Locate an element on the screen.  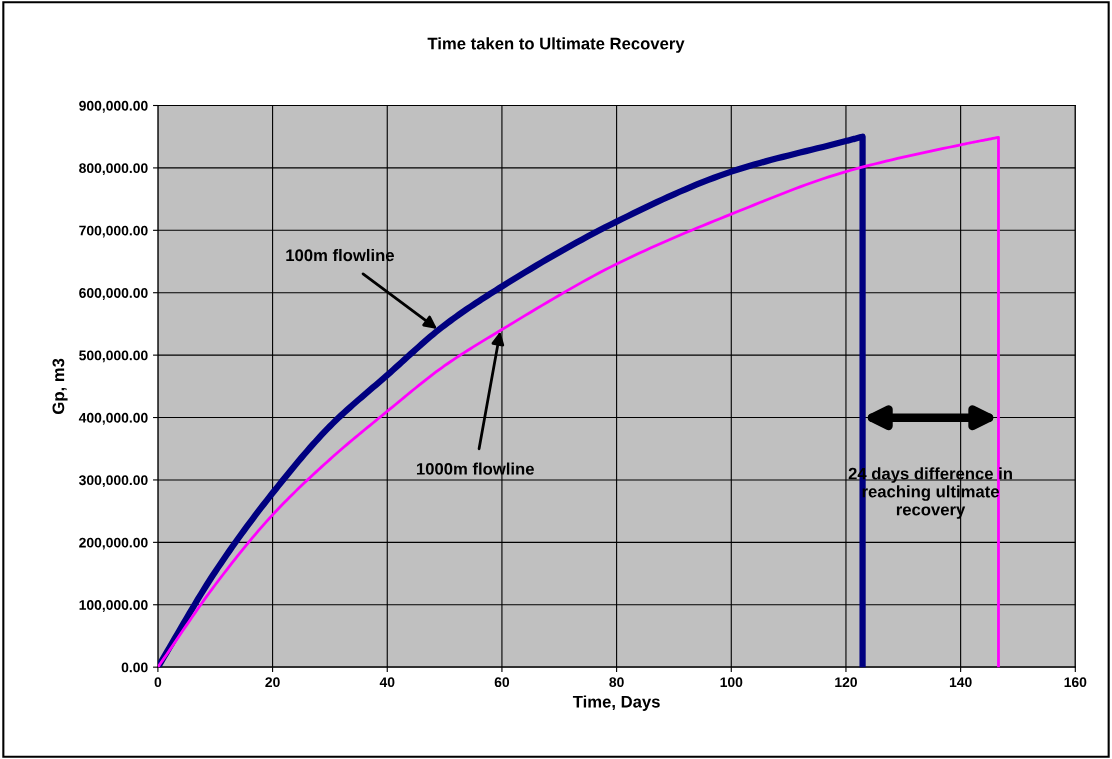
x-tick-label: 20 is located at coordinates (272, 682).